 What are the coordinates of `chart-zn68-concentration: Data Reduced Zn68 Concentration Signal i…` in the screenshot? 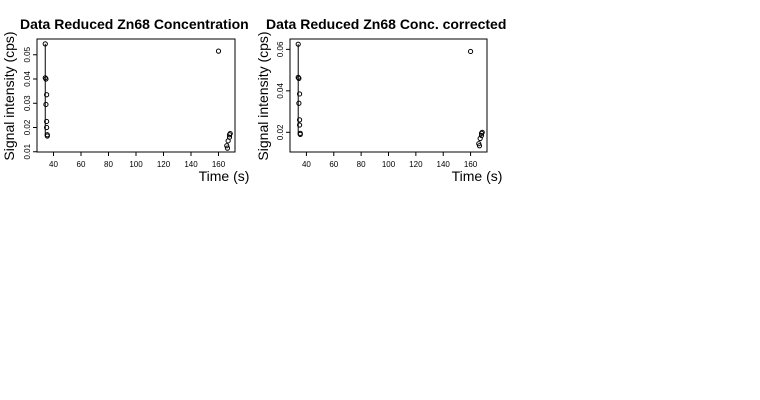 It's located at (125, 100).